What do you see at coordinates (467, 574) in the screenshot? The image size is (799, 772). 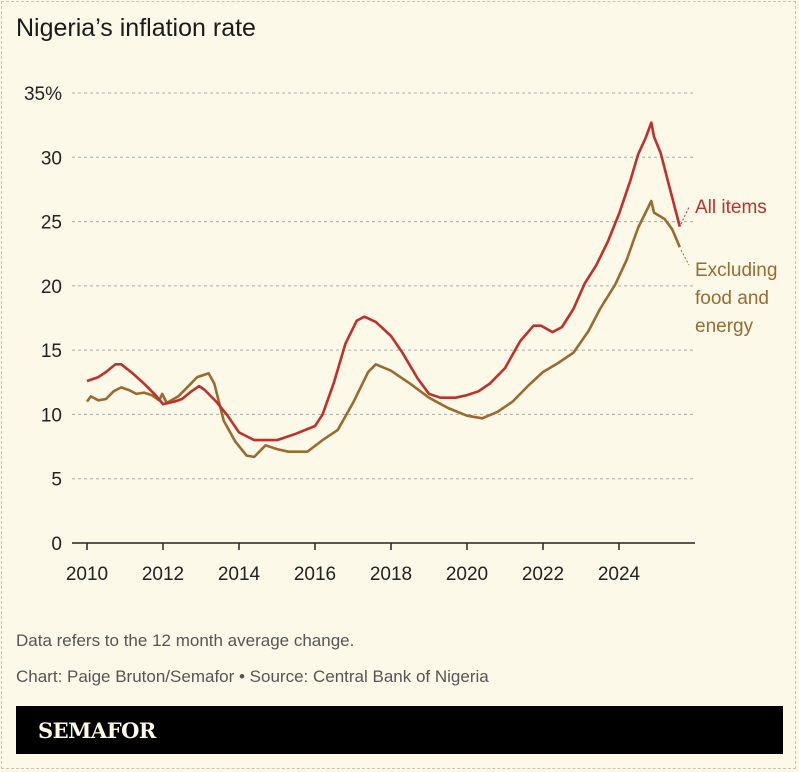 I see `x-tick-label: 2020` at bounding box center [467, 574].